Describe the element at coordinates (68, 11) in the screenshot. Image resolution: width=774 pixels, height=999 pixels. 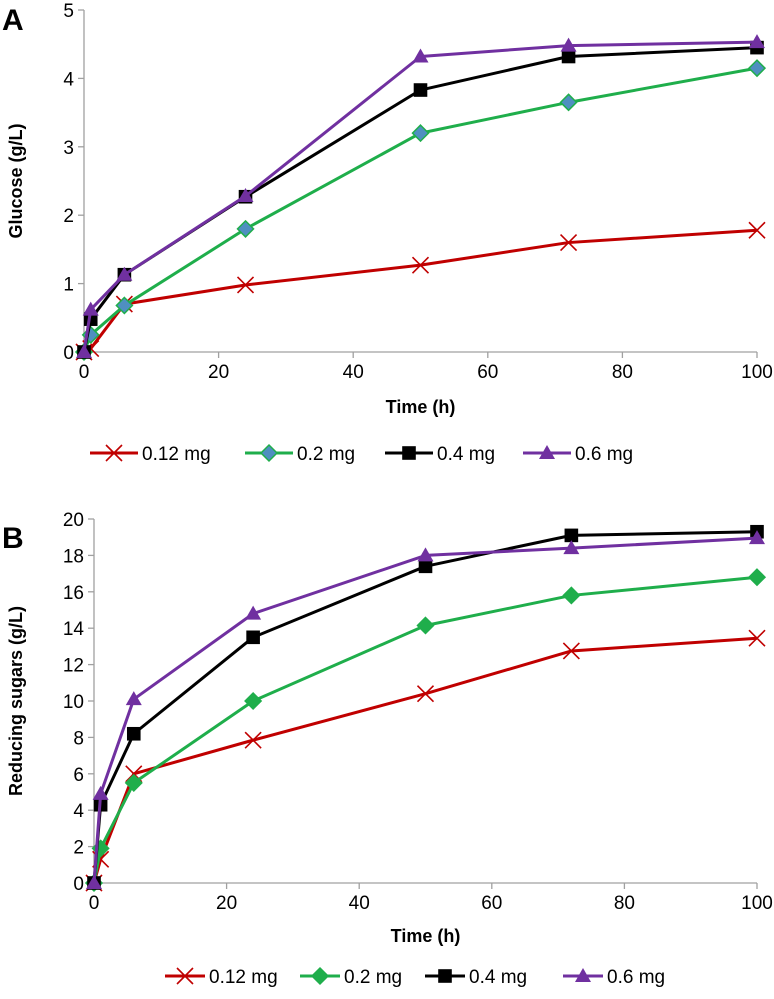
I see `y-tick-label: 5` at that location.